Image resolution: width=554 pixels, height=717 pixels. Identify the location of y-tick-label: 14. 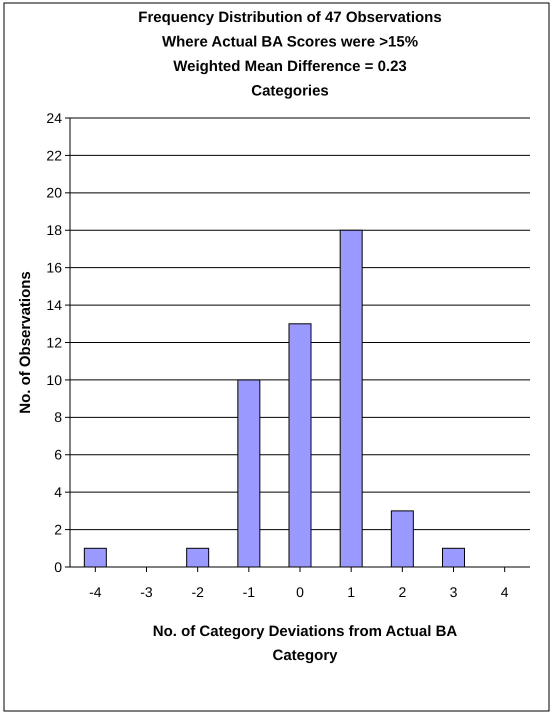
(54, 304).